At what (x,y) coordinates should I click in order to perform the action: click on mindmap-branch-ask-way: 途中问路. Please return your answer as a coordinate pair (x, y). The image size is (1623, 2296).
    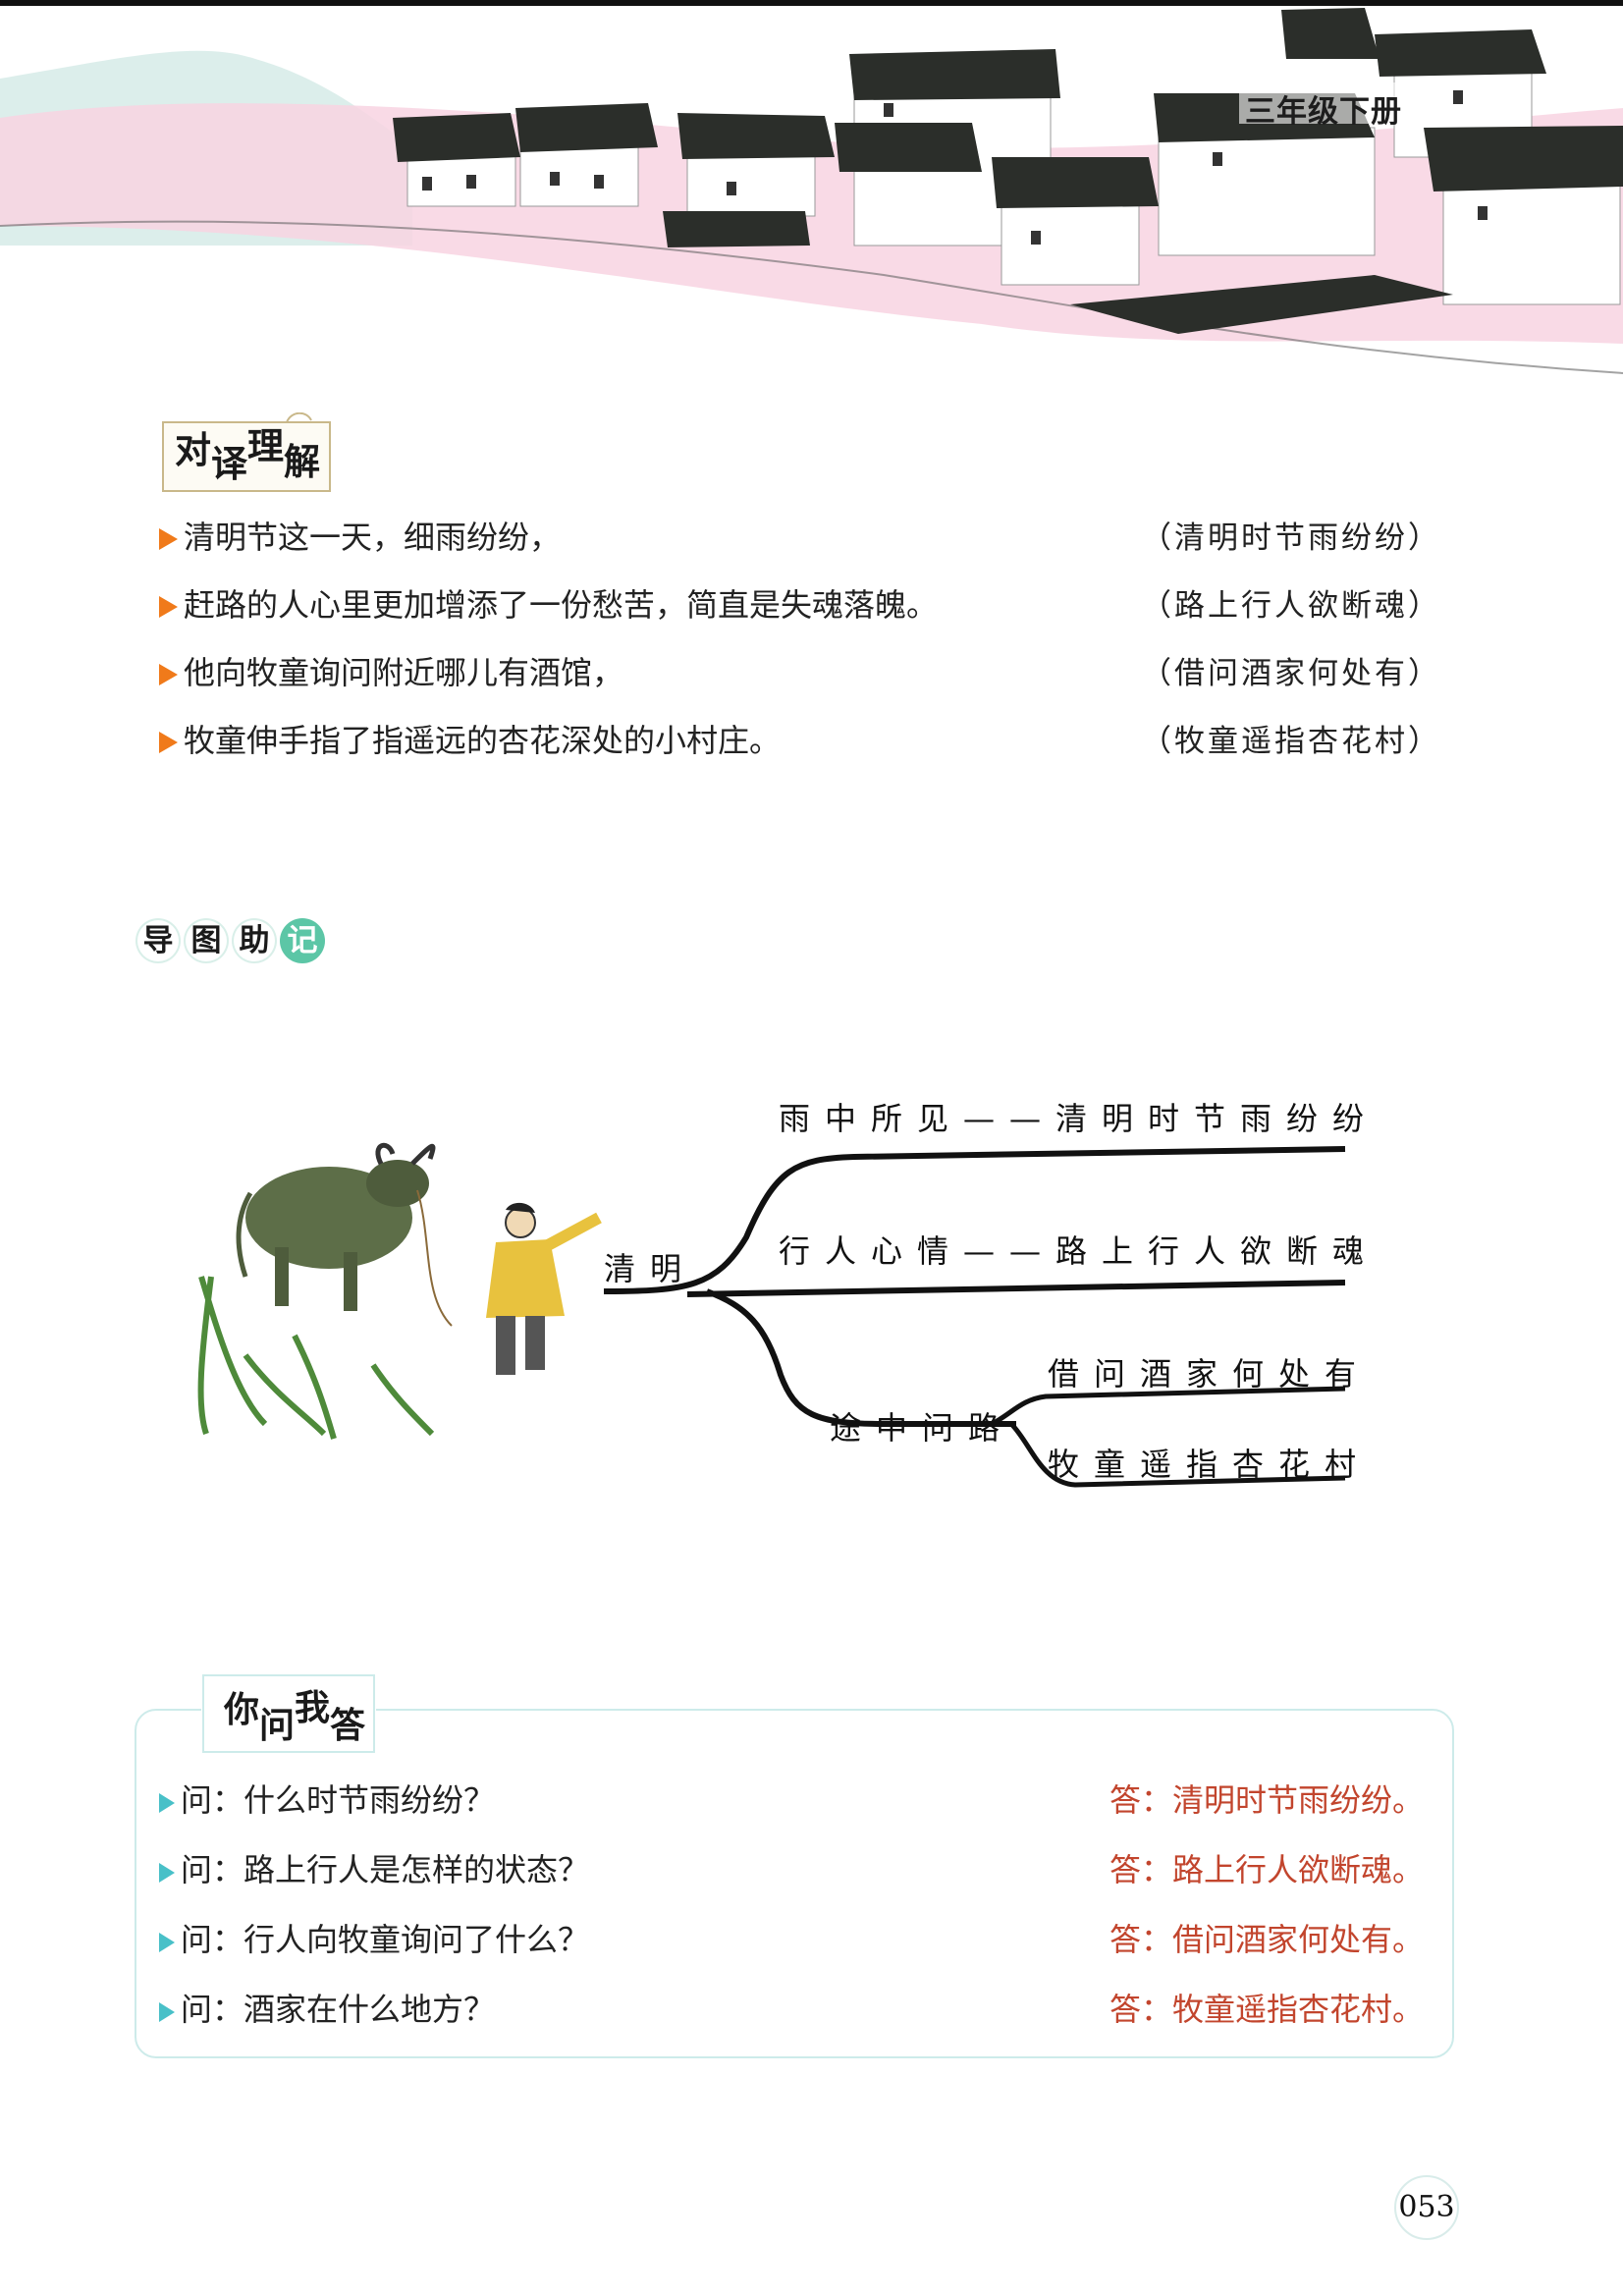
    Looking at the image, I should click on (922, 1428).